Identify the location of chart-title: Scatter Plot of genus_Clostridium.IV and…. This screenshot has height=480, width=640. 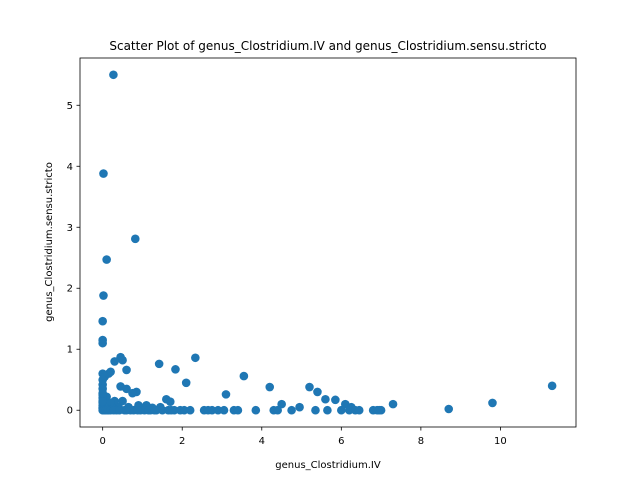
(327, 46).